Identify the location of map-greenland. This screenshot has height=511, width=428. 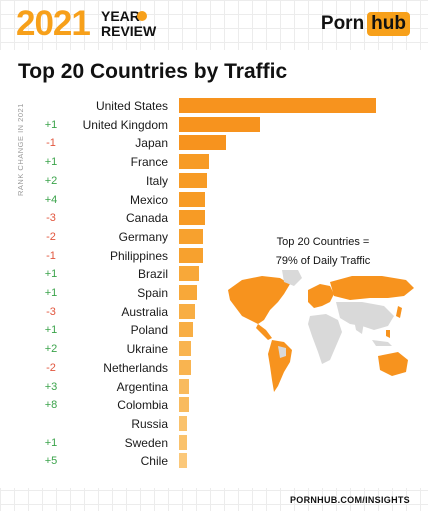
(292, 278).